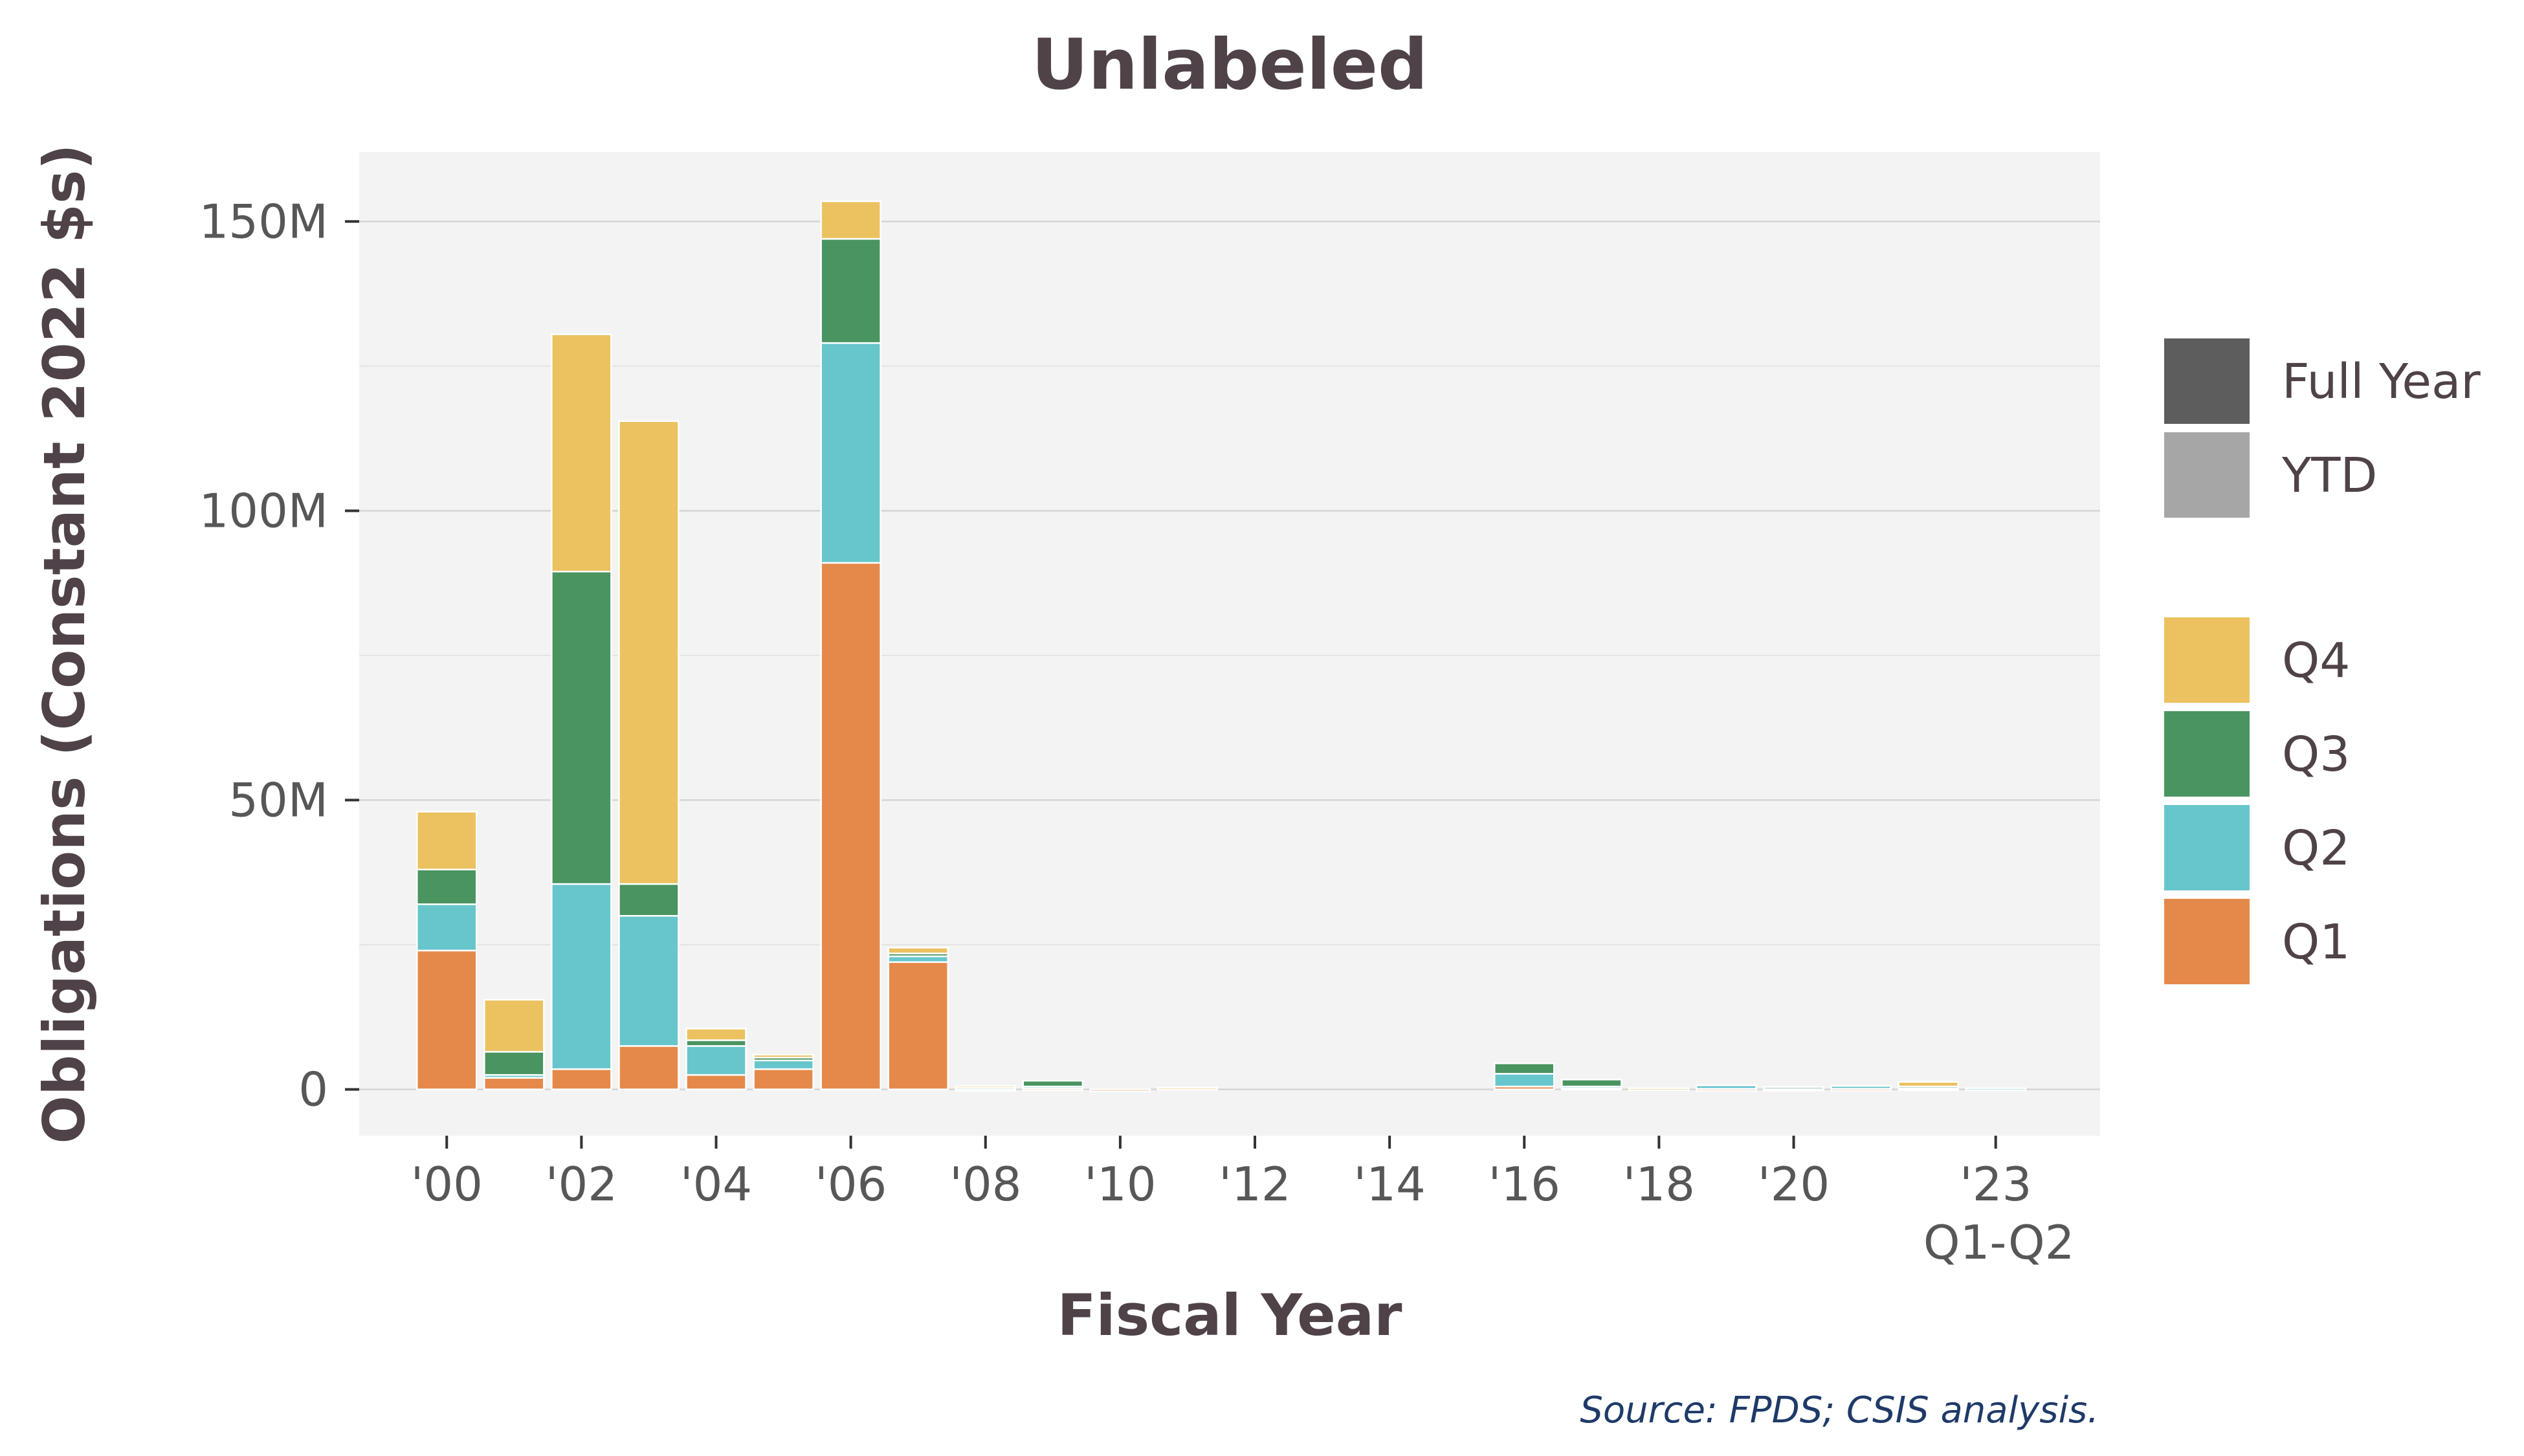 This screenshot has height=1456, width=2524. I want to click on x-axis-title: Fiscal Year, so click(1229, 1315).